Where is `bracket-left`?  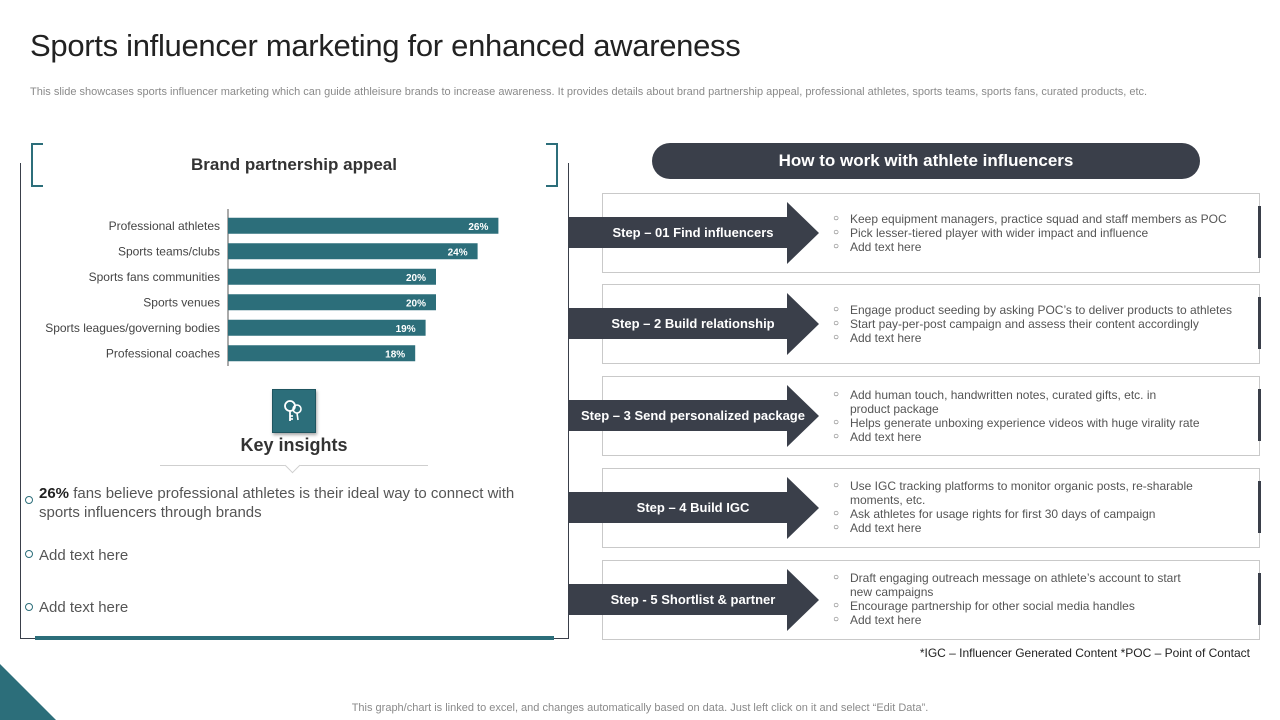
bracket-left is located at coordinates (37, 165).